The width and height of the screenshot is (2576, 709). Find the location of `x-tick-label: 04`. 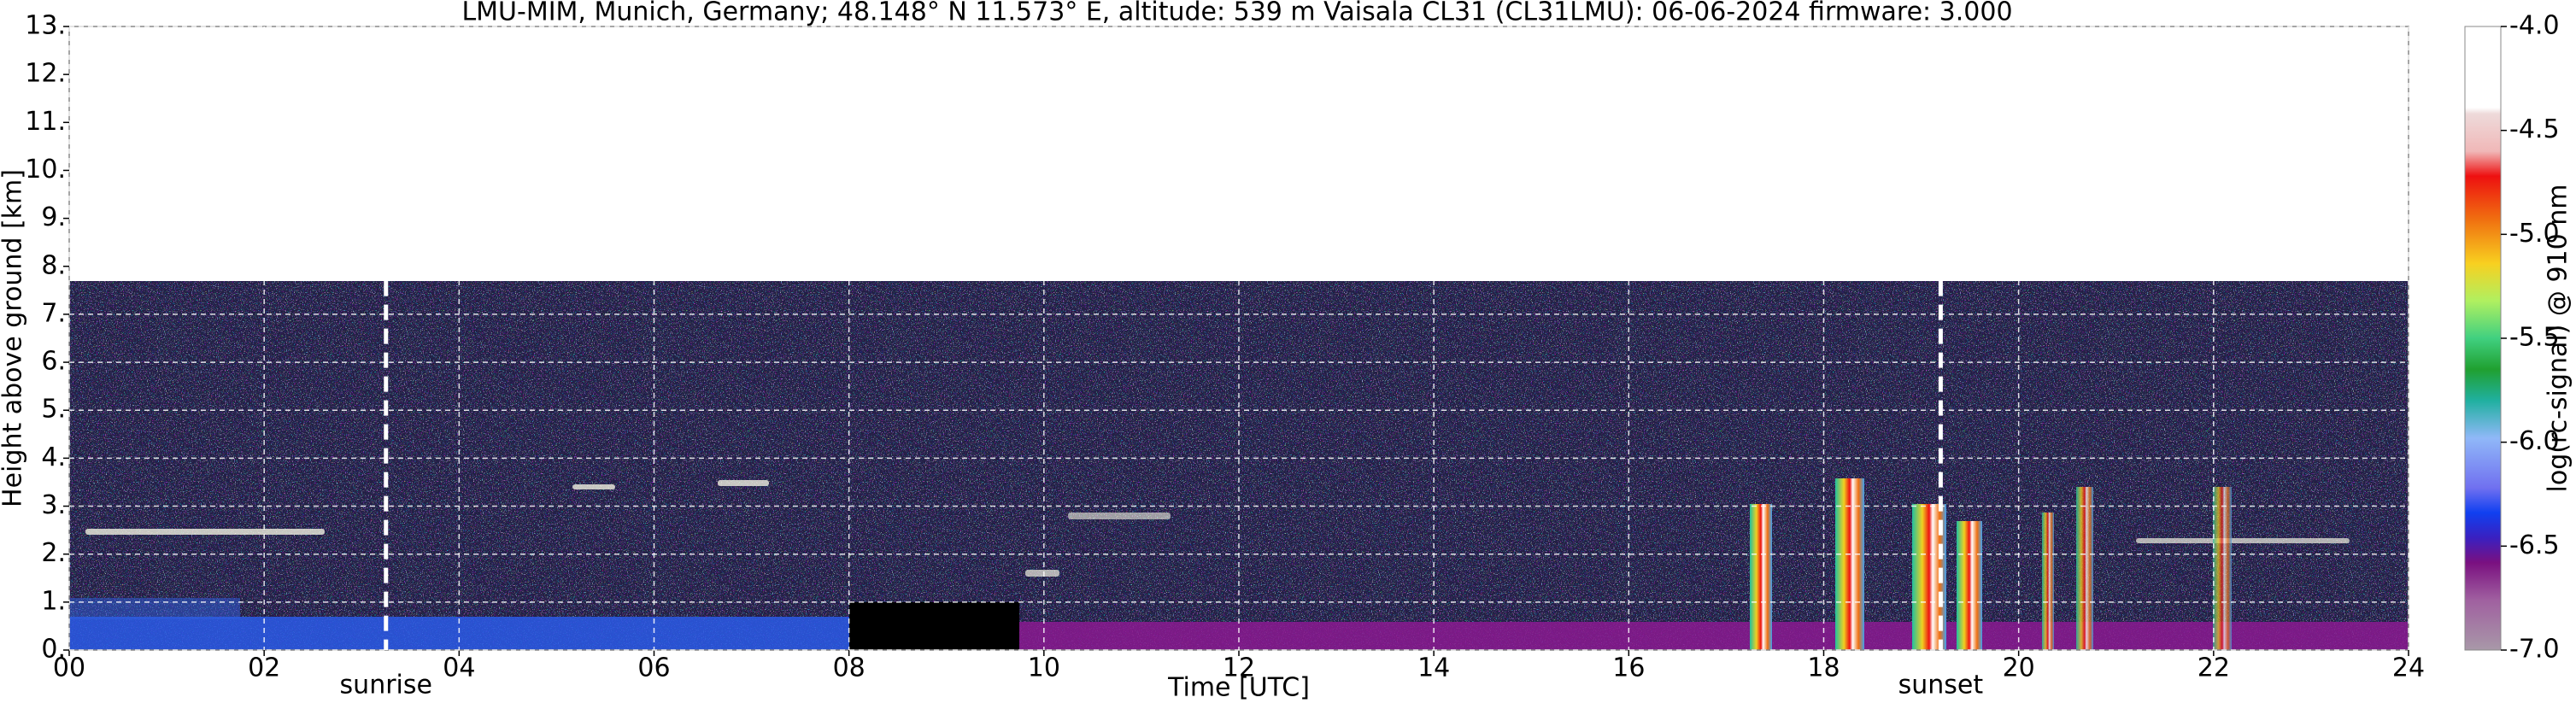

x-tick-label: 04 is located at coordinates (459, 668).